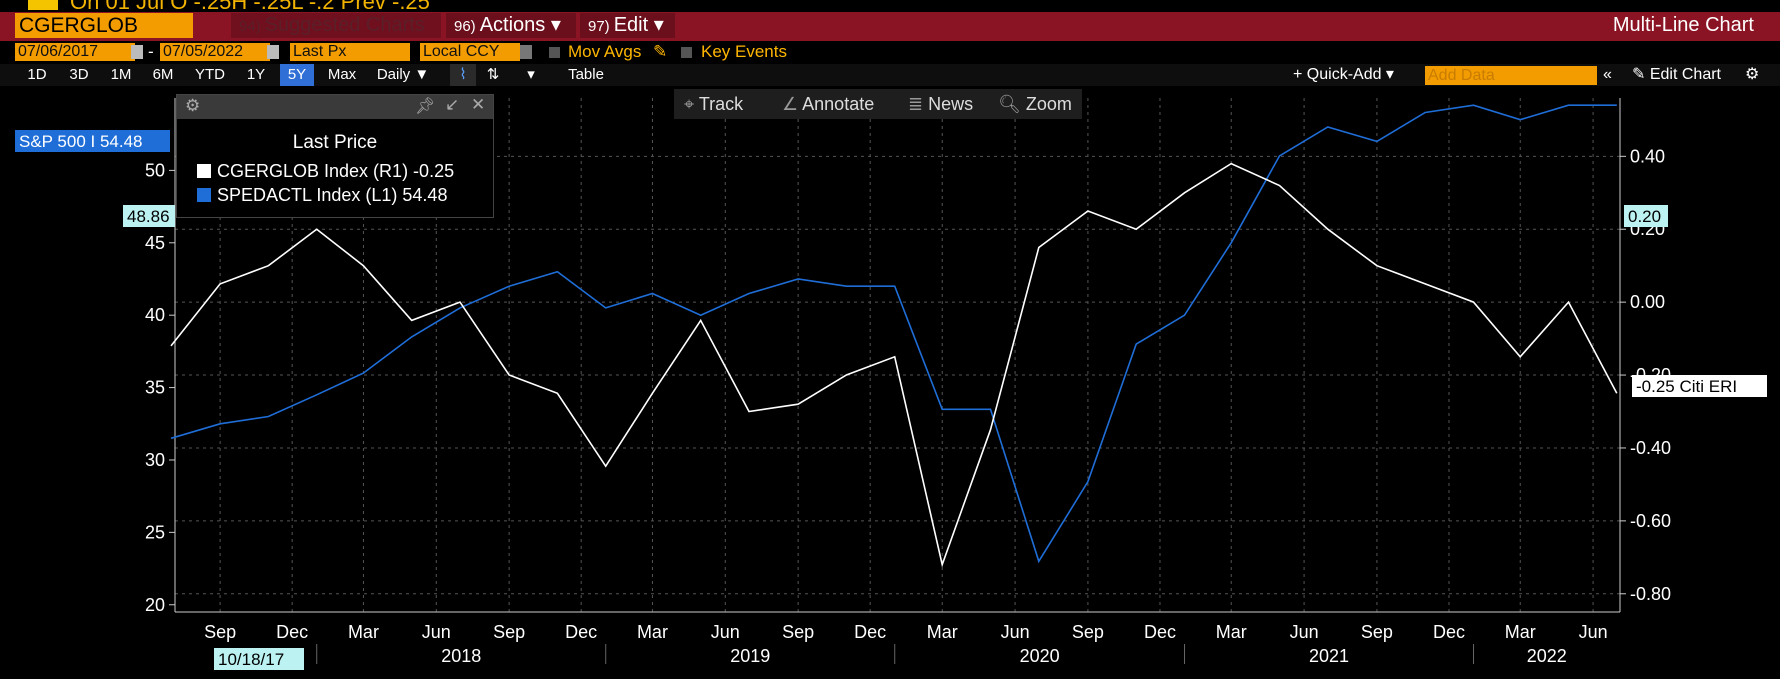 The image size is (1780, 679). Describe the element at coordinates (1511, 75) in the screenshot. I see `add-data-input: Add Data` at that location.